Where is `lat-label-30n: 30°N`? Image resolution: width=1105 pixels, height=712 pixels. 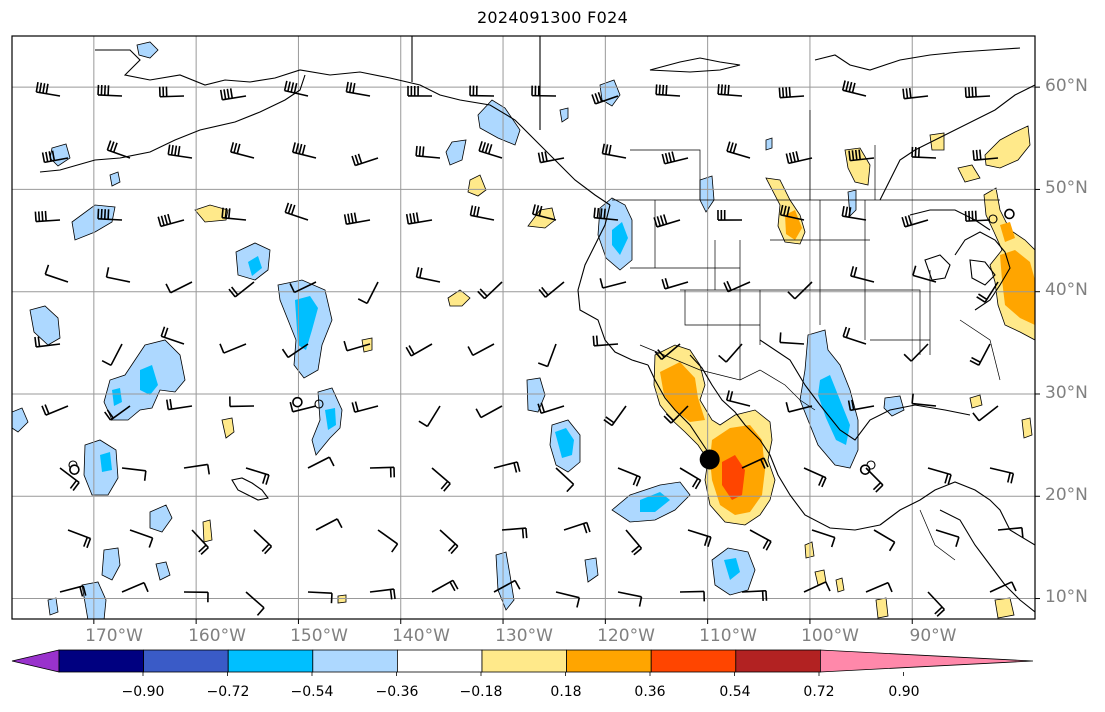 lat-label-30n: 30°N is located at coordinates (1066, 393).